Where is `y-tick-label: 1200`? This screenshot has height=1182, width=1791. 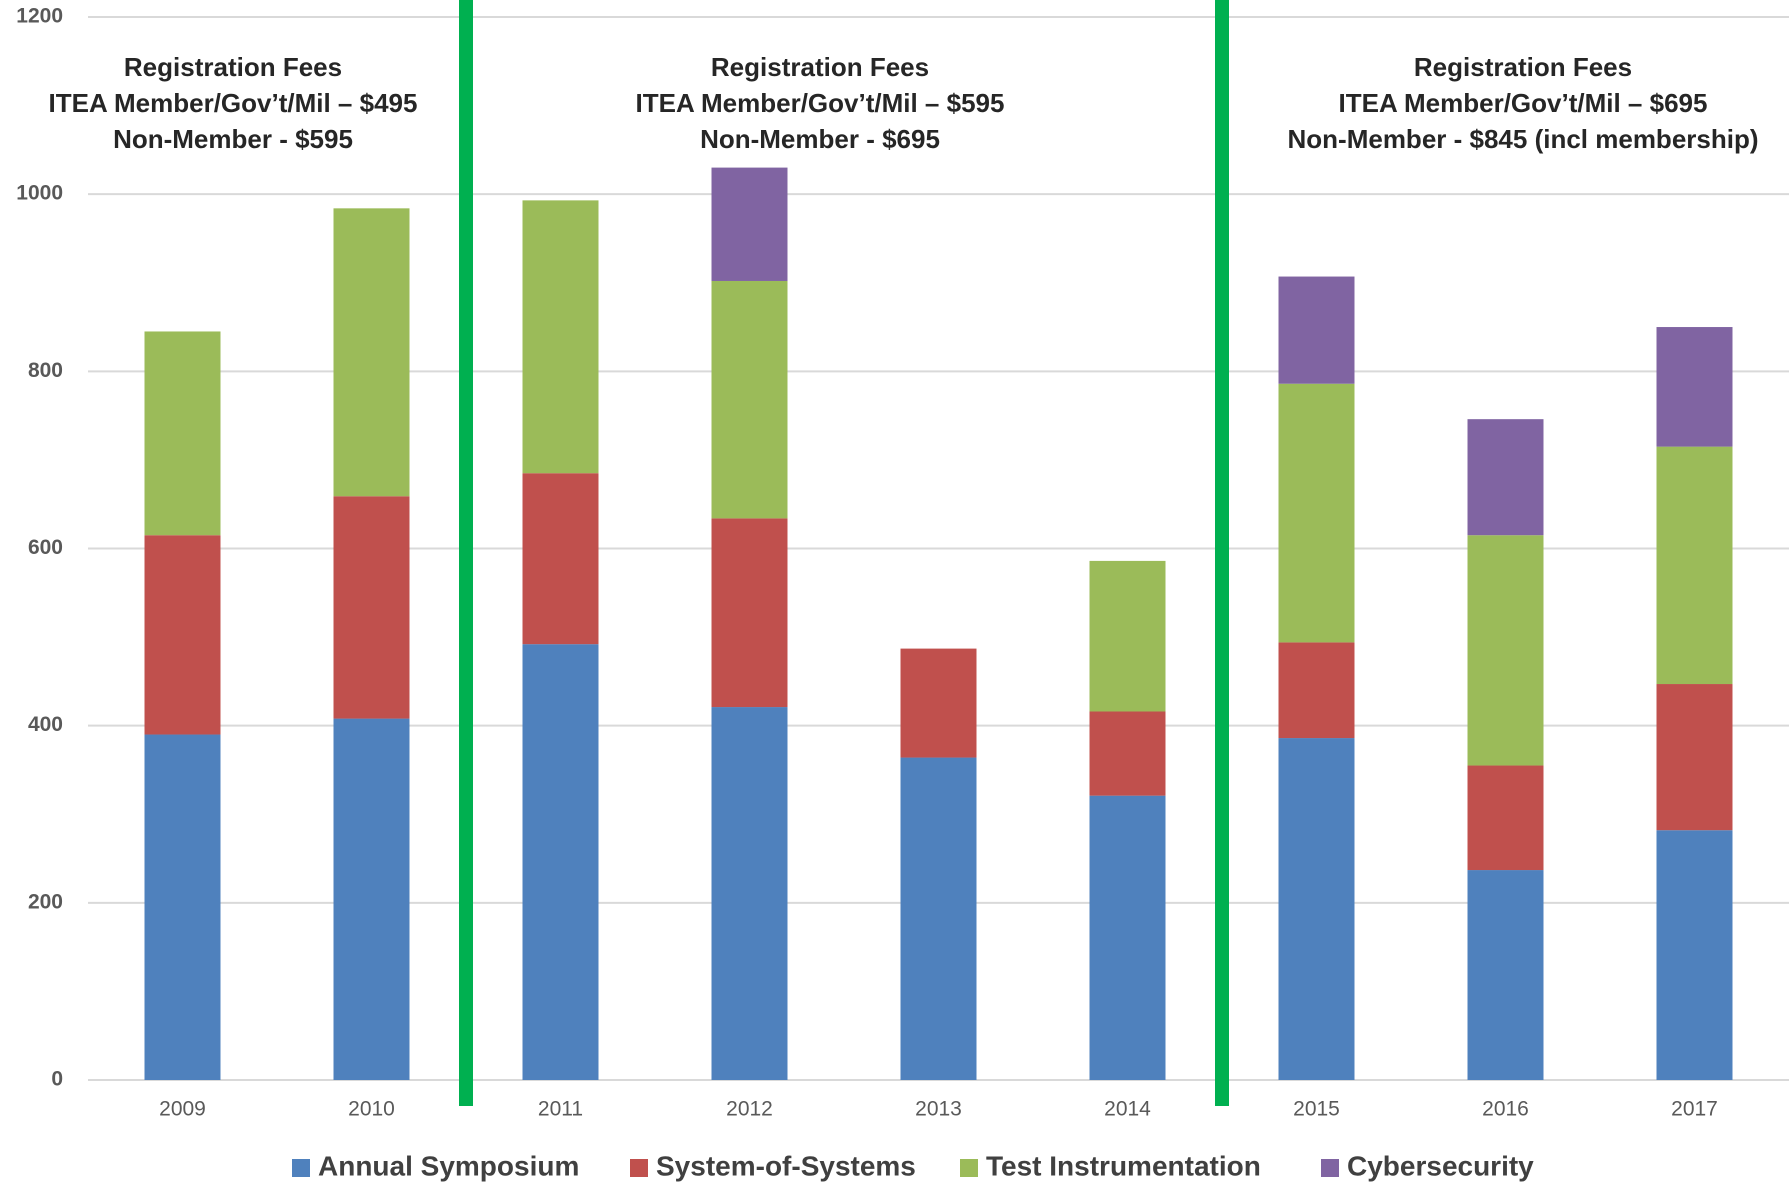
y-tick-label: 1200 is located at coordinates (39, 16).